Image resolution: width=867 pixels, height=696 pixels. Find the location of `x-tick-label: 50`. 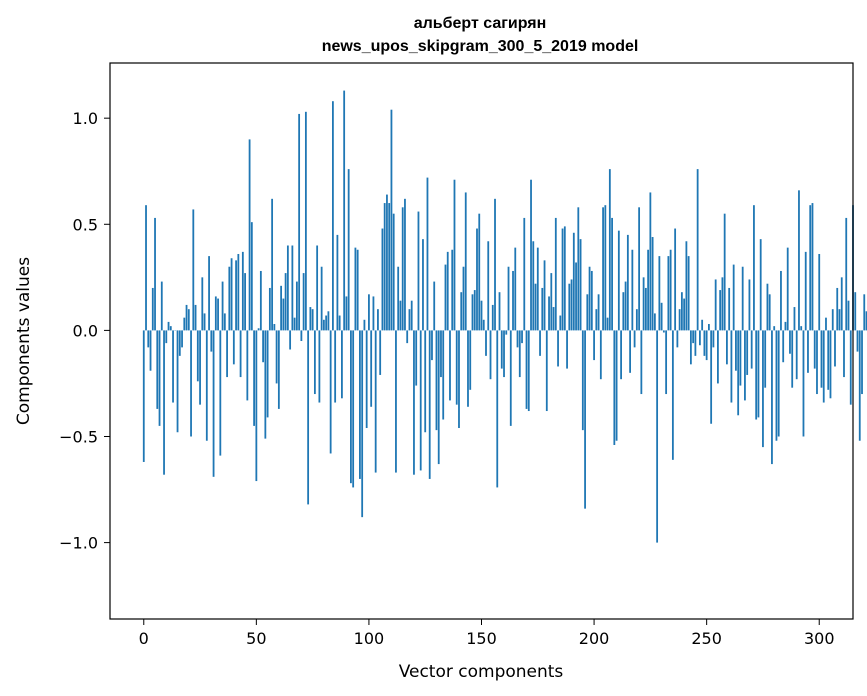

x-tick-label: 50 is located at coordinates (256, 638).